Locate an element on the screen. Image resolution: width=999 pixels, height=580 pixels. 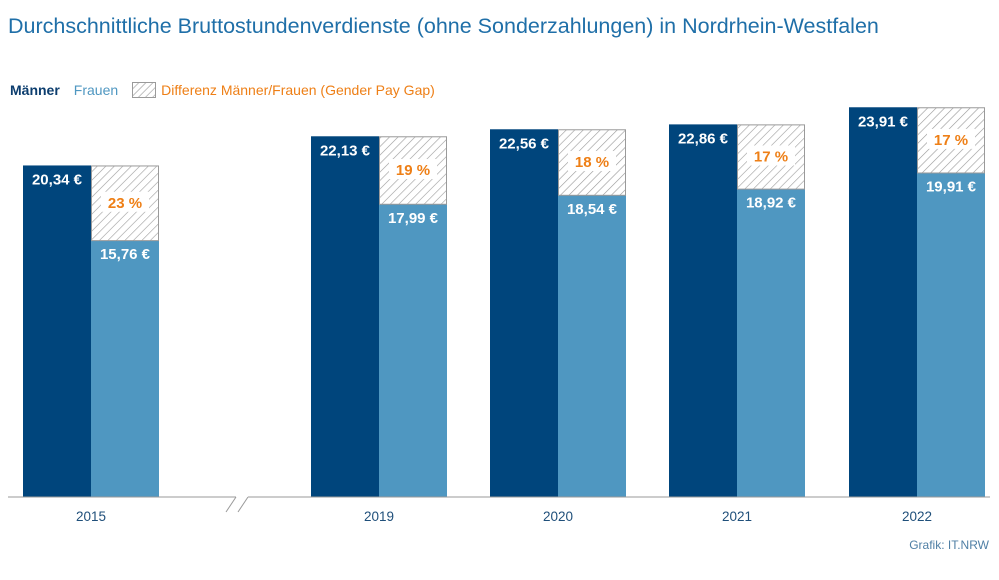
label-women-2020: 18,54 € is located at coordinates (592, 209).